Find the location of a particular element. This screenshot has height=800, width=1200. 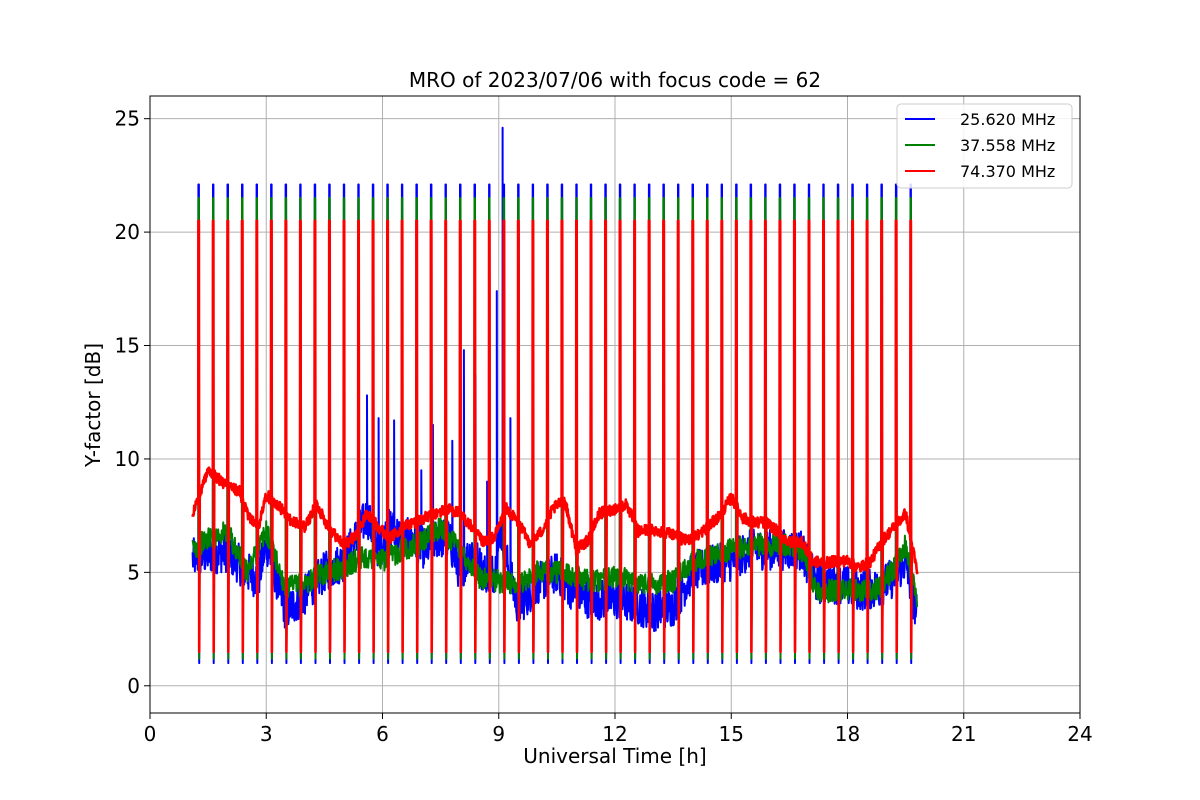

y-tick-label: 25 is located at coordinates (127, 119).